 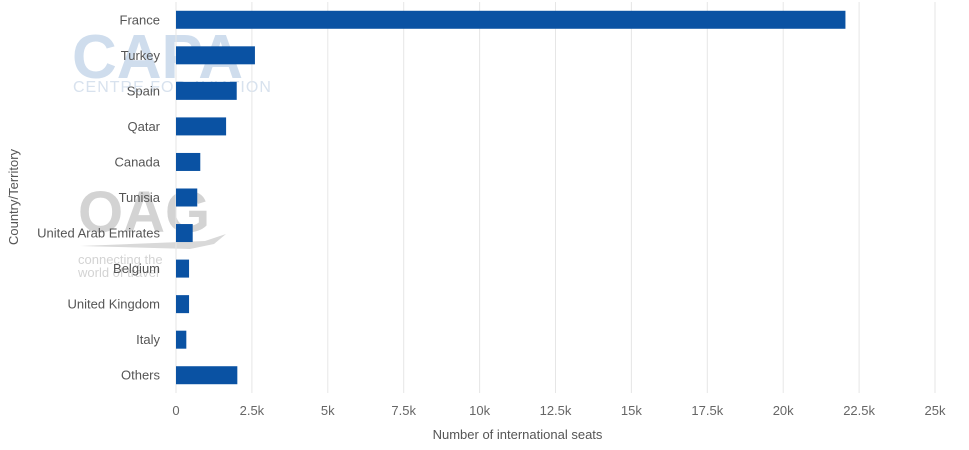 I want to click on capa-watermark-tagline: CENTRE FOR AVIATION, so click(x=172, y=87).